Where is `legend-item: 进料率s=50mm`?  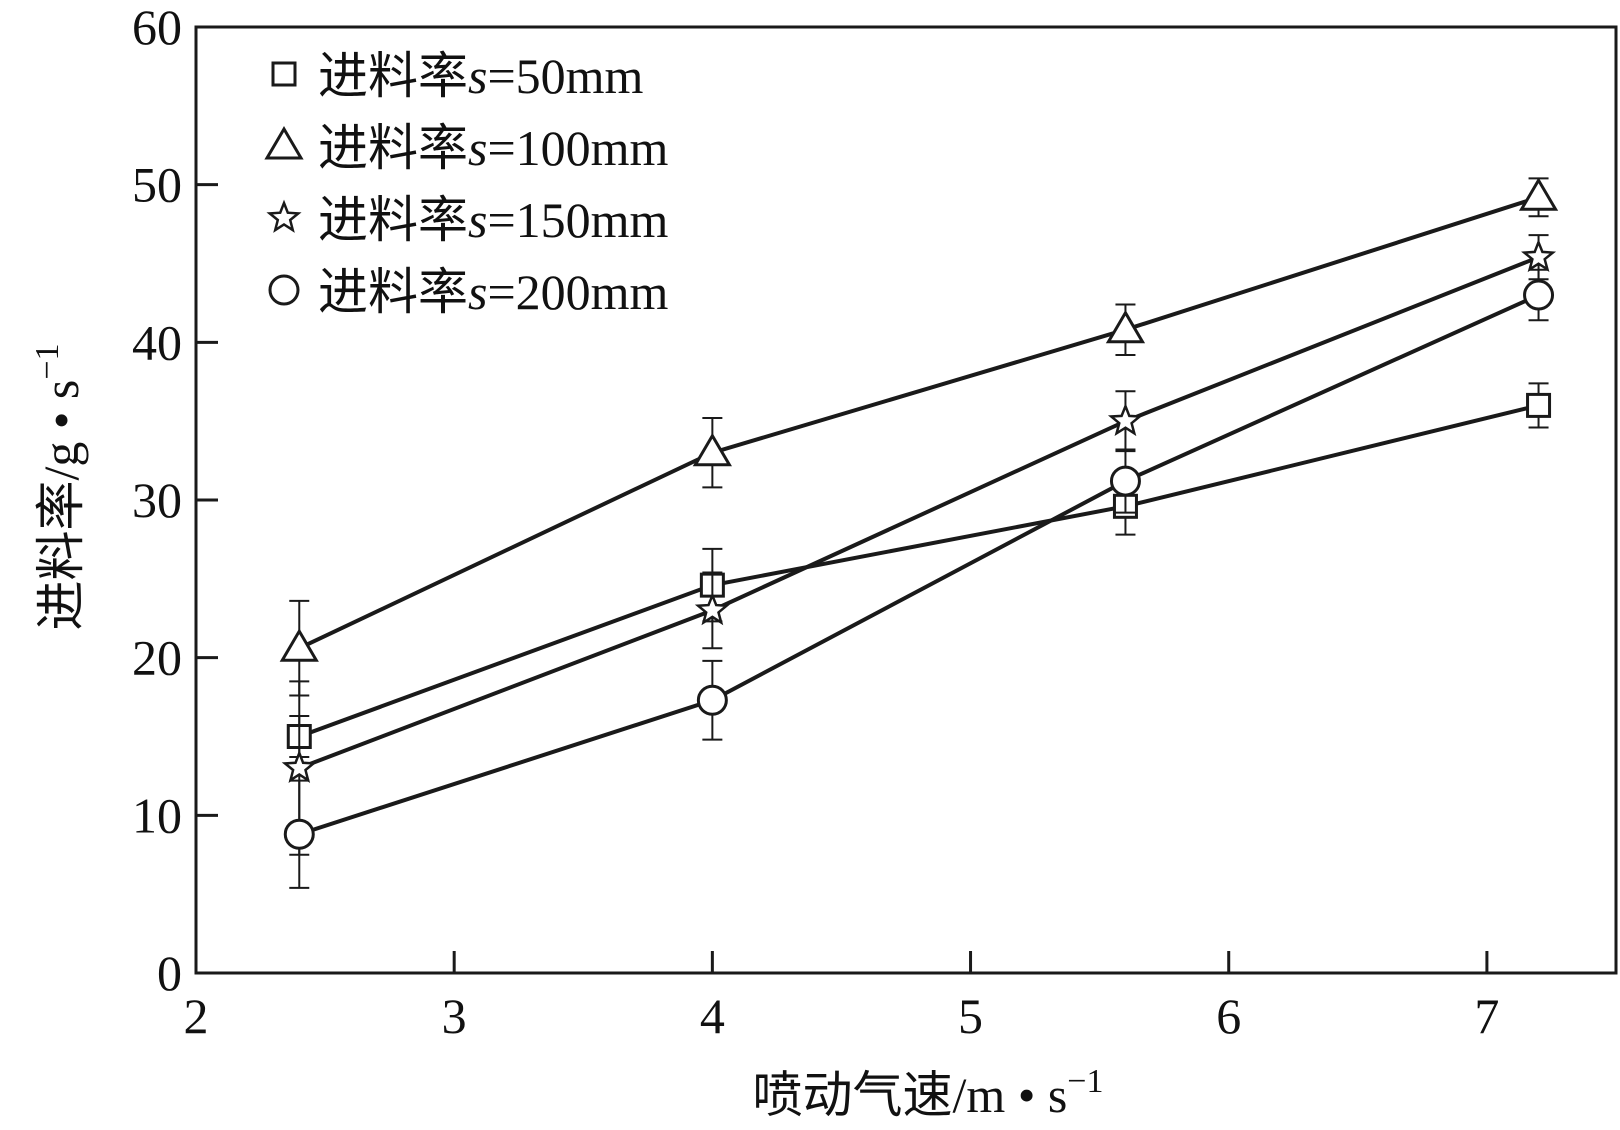
legend-item: 进料率s=50mm is located at coordinates (457, 76).